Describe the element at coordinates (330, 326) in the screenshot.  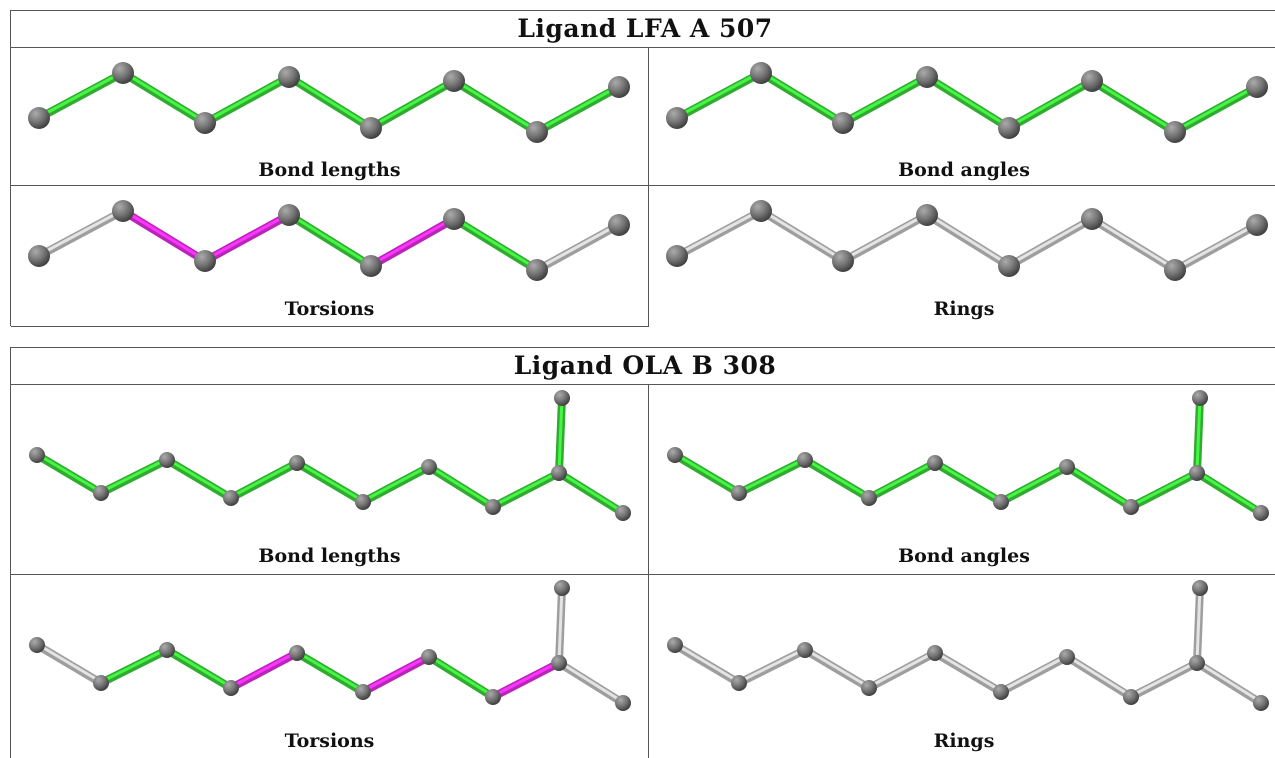
I see `table-bottom-border` at that location.